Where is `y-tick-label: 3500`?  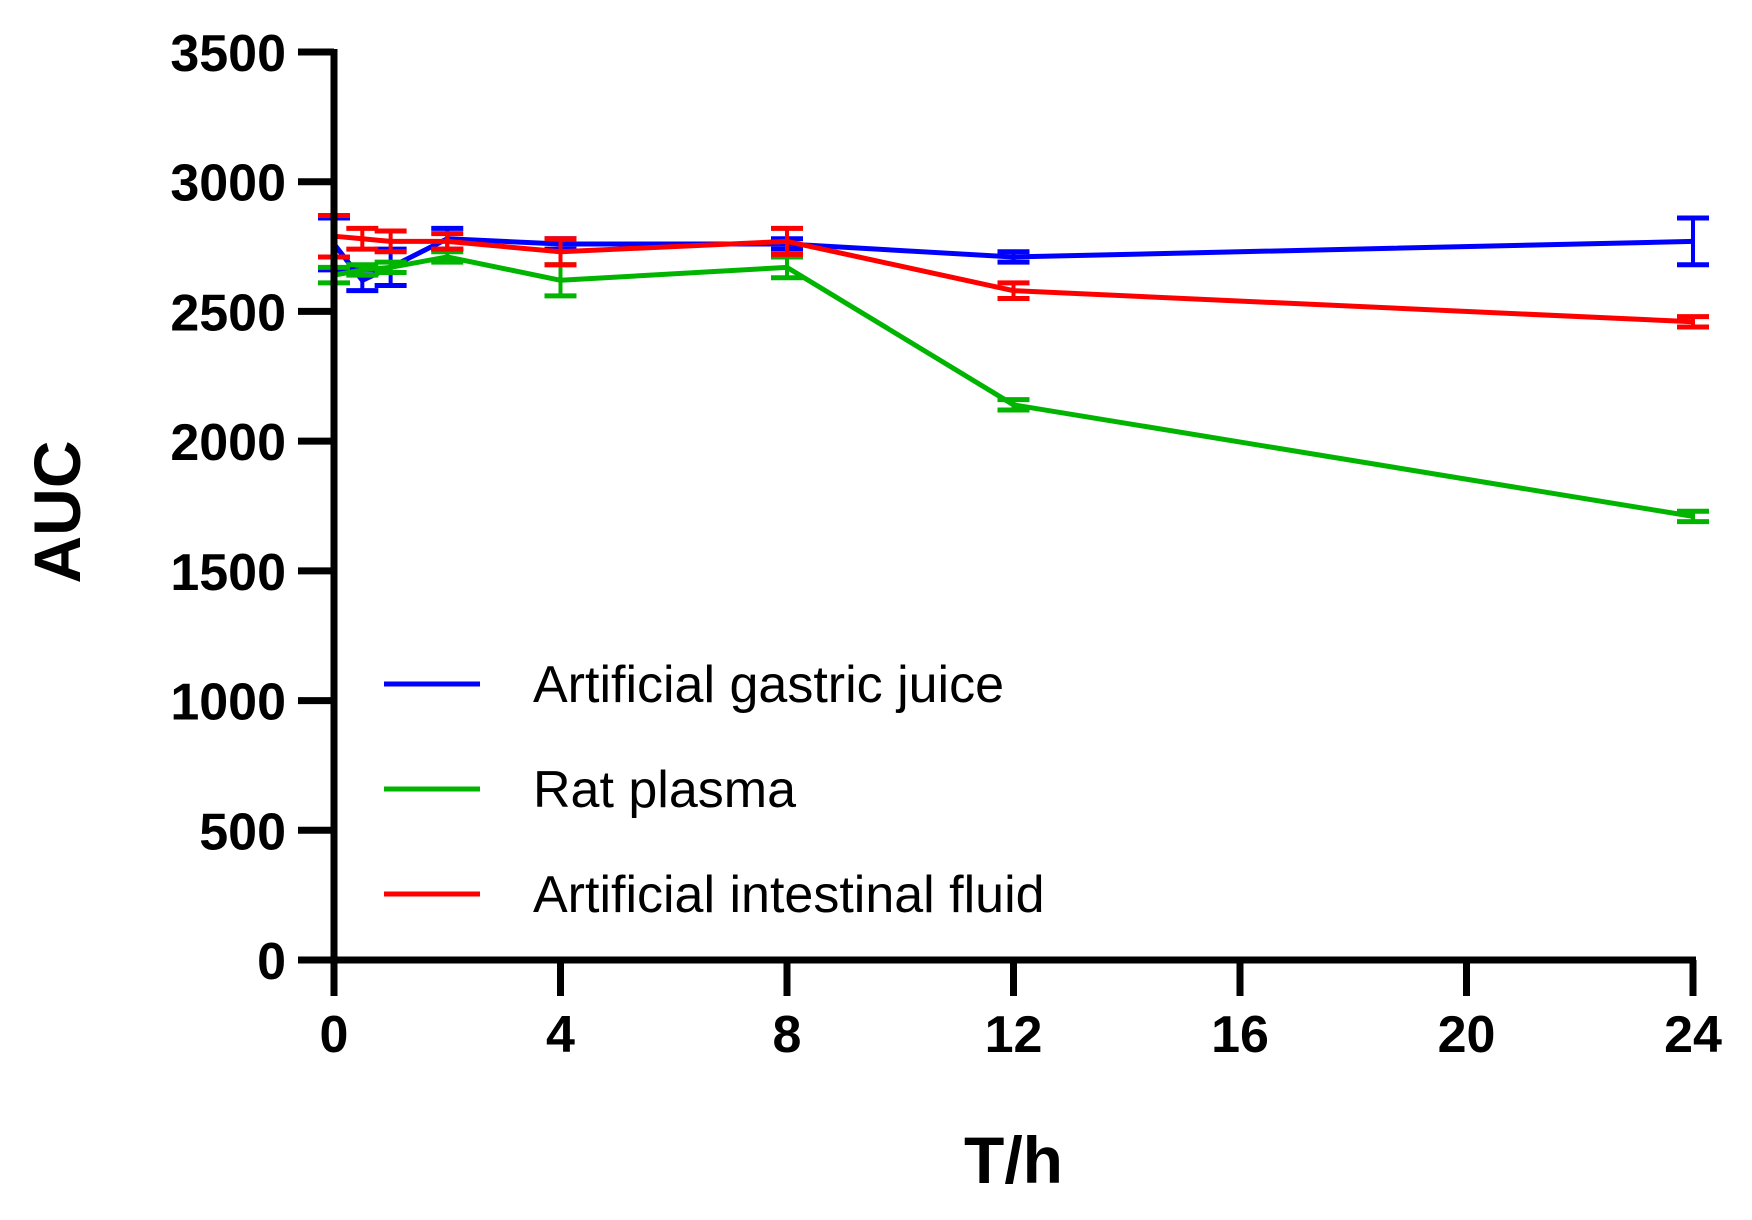
y-tick-label: 3500 is located at coordinates (228, 54).